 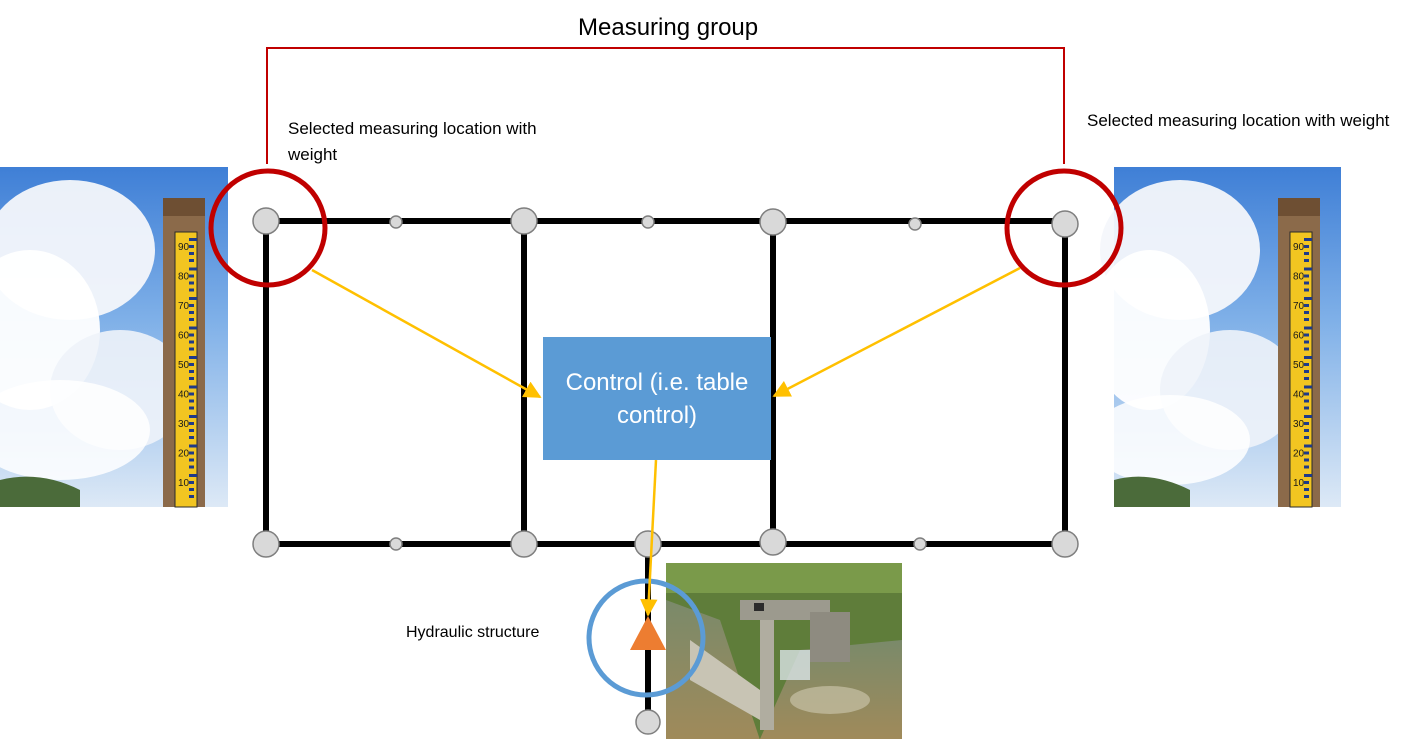 I want to click on measuring-group-title: Measuring group, so click(x=668, y=27).